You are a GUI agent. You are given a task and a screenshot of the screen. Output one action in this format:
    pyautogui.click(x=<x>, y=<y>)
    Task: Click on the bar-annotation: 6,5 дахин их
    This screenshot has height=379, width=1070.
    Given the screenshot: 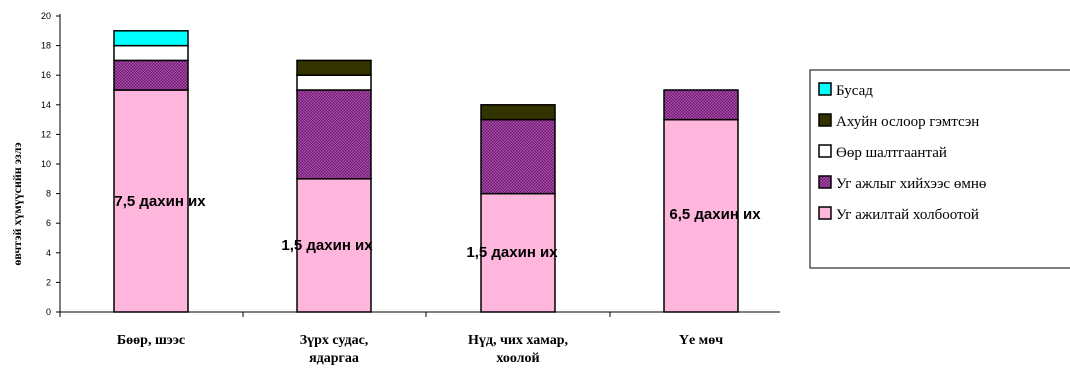 What is the action you would take?
    pyautogui.click(x=715, y=214)
    